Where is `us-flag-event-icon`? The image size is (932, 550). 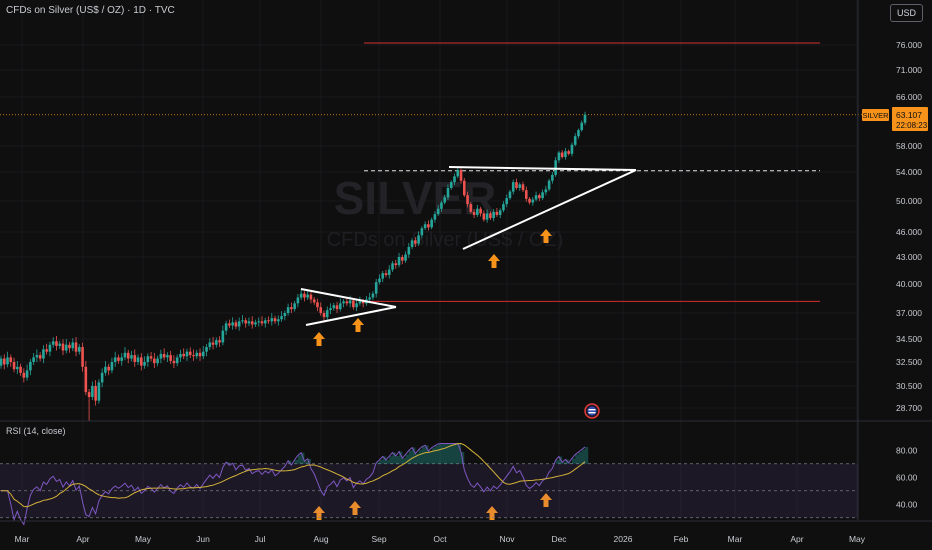
us-flag-event-icon is located at coordinates (592, 411).